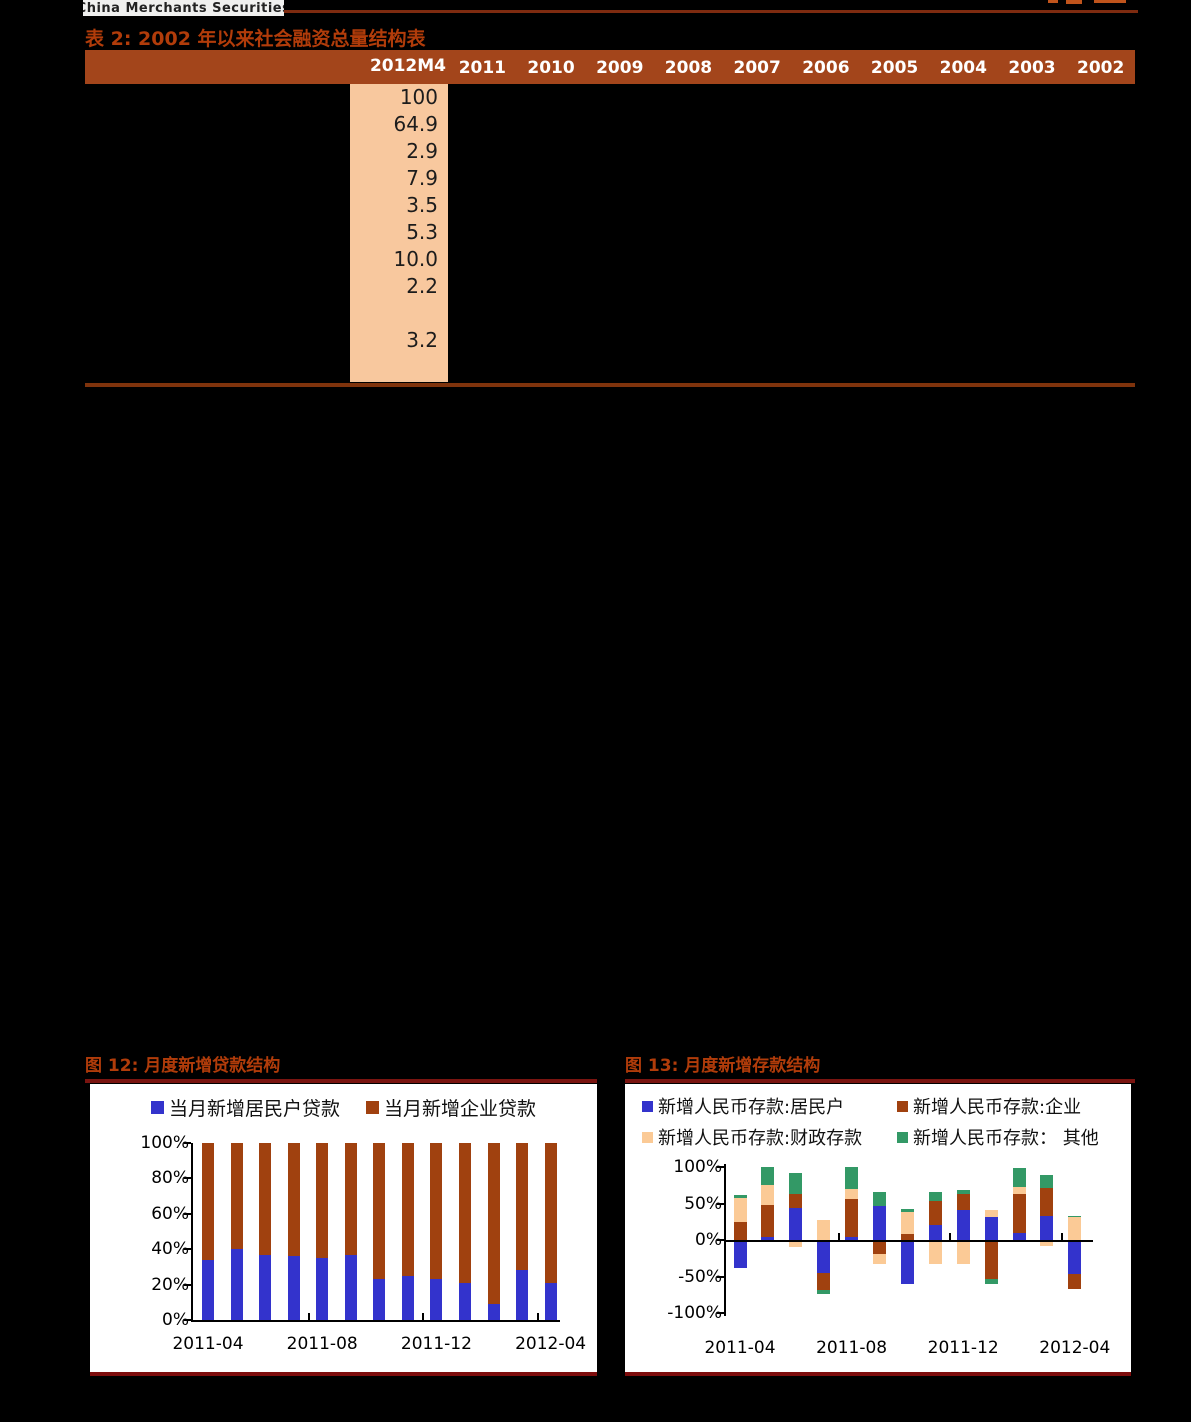  What do you see at coordinates (422, 151) in the screenshot?
I see `table-cell-value: 2.9` at bounding box center [422, 151].